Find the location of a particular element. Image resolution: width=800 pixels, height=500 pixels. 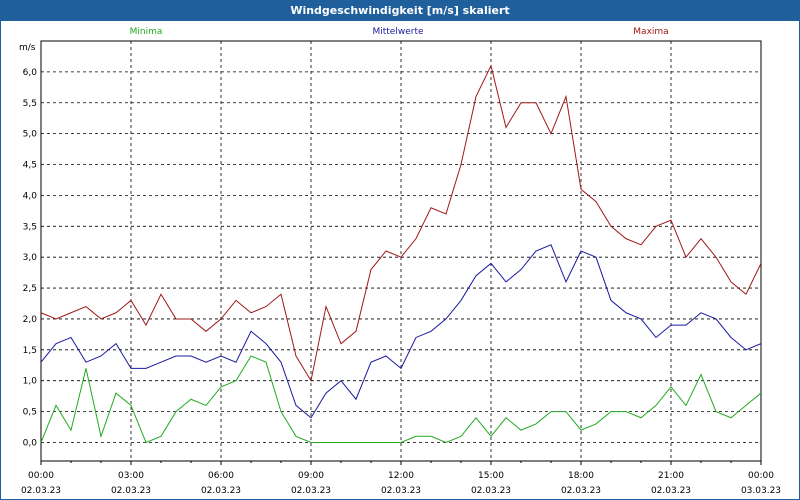

y-tick-label: 2,5 is located at coordinates (30, 289).